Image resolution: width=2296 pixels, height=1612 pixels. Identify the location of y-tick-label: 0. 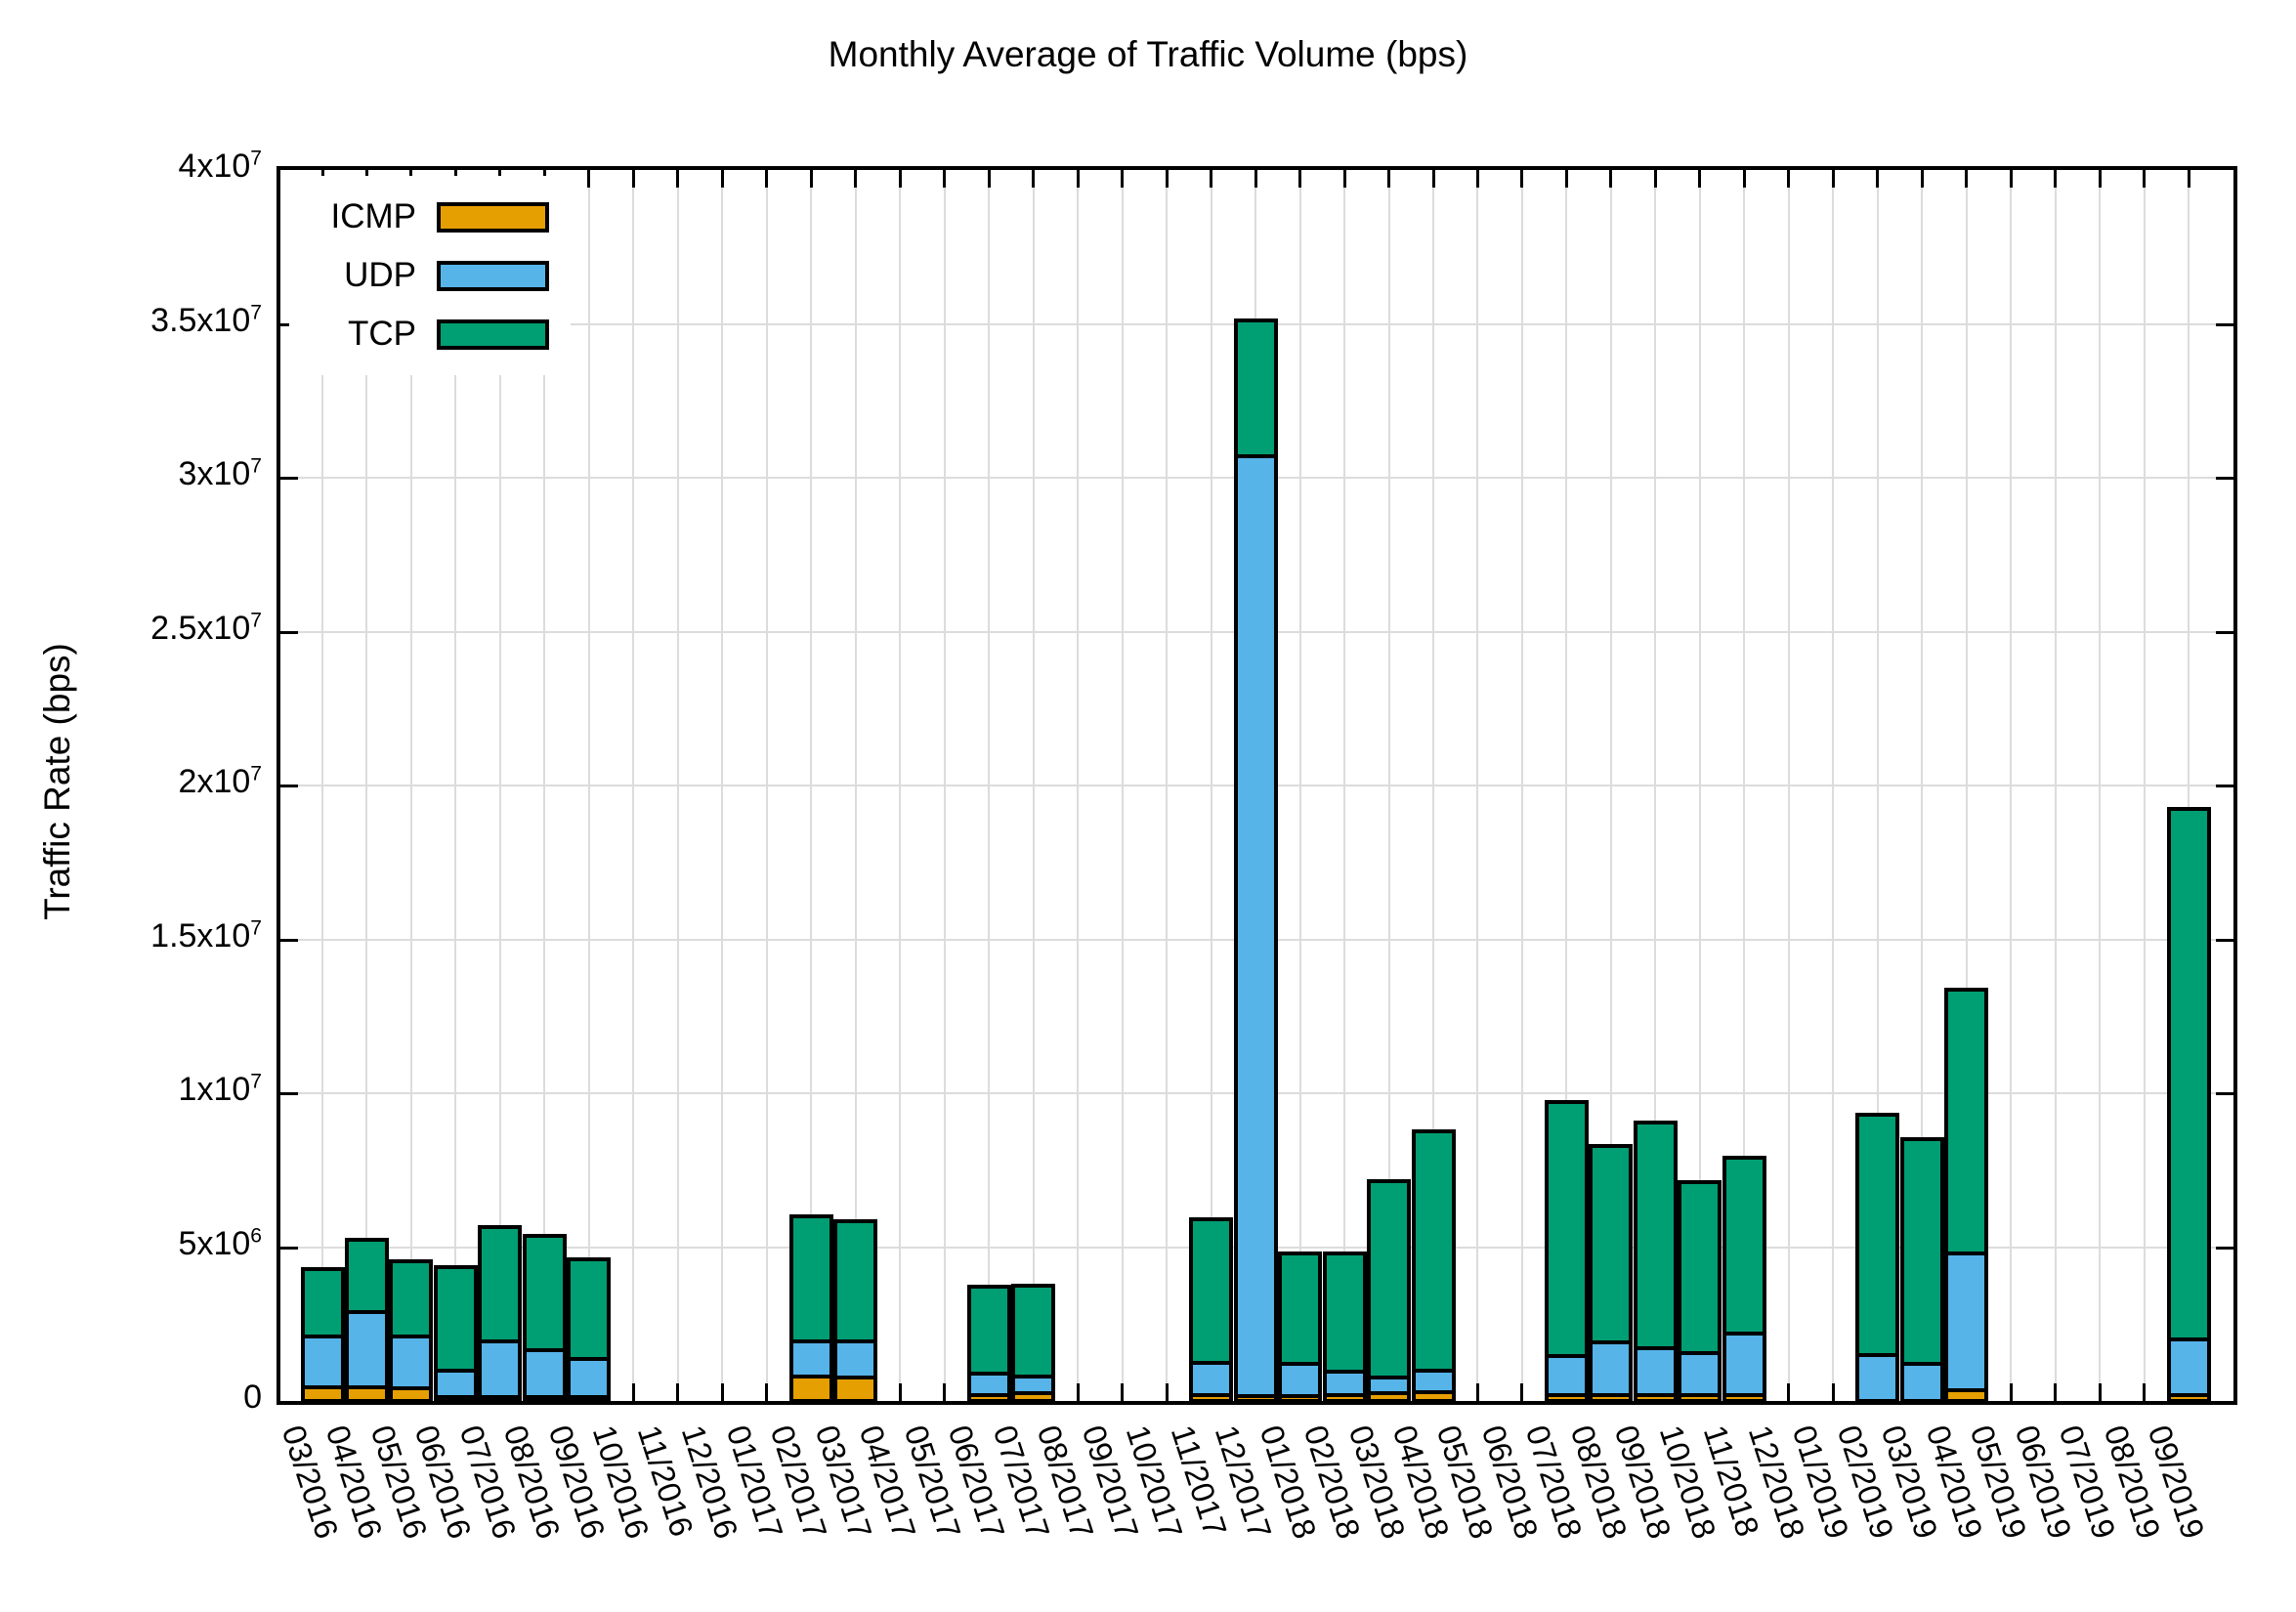
(253, 1397).